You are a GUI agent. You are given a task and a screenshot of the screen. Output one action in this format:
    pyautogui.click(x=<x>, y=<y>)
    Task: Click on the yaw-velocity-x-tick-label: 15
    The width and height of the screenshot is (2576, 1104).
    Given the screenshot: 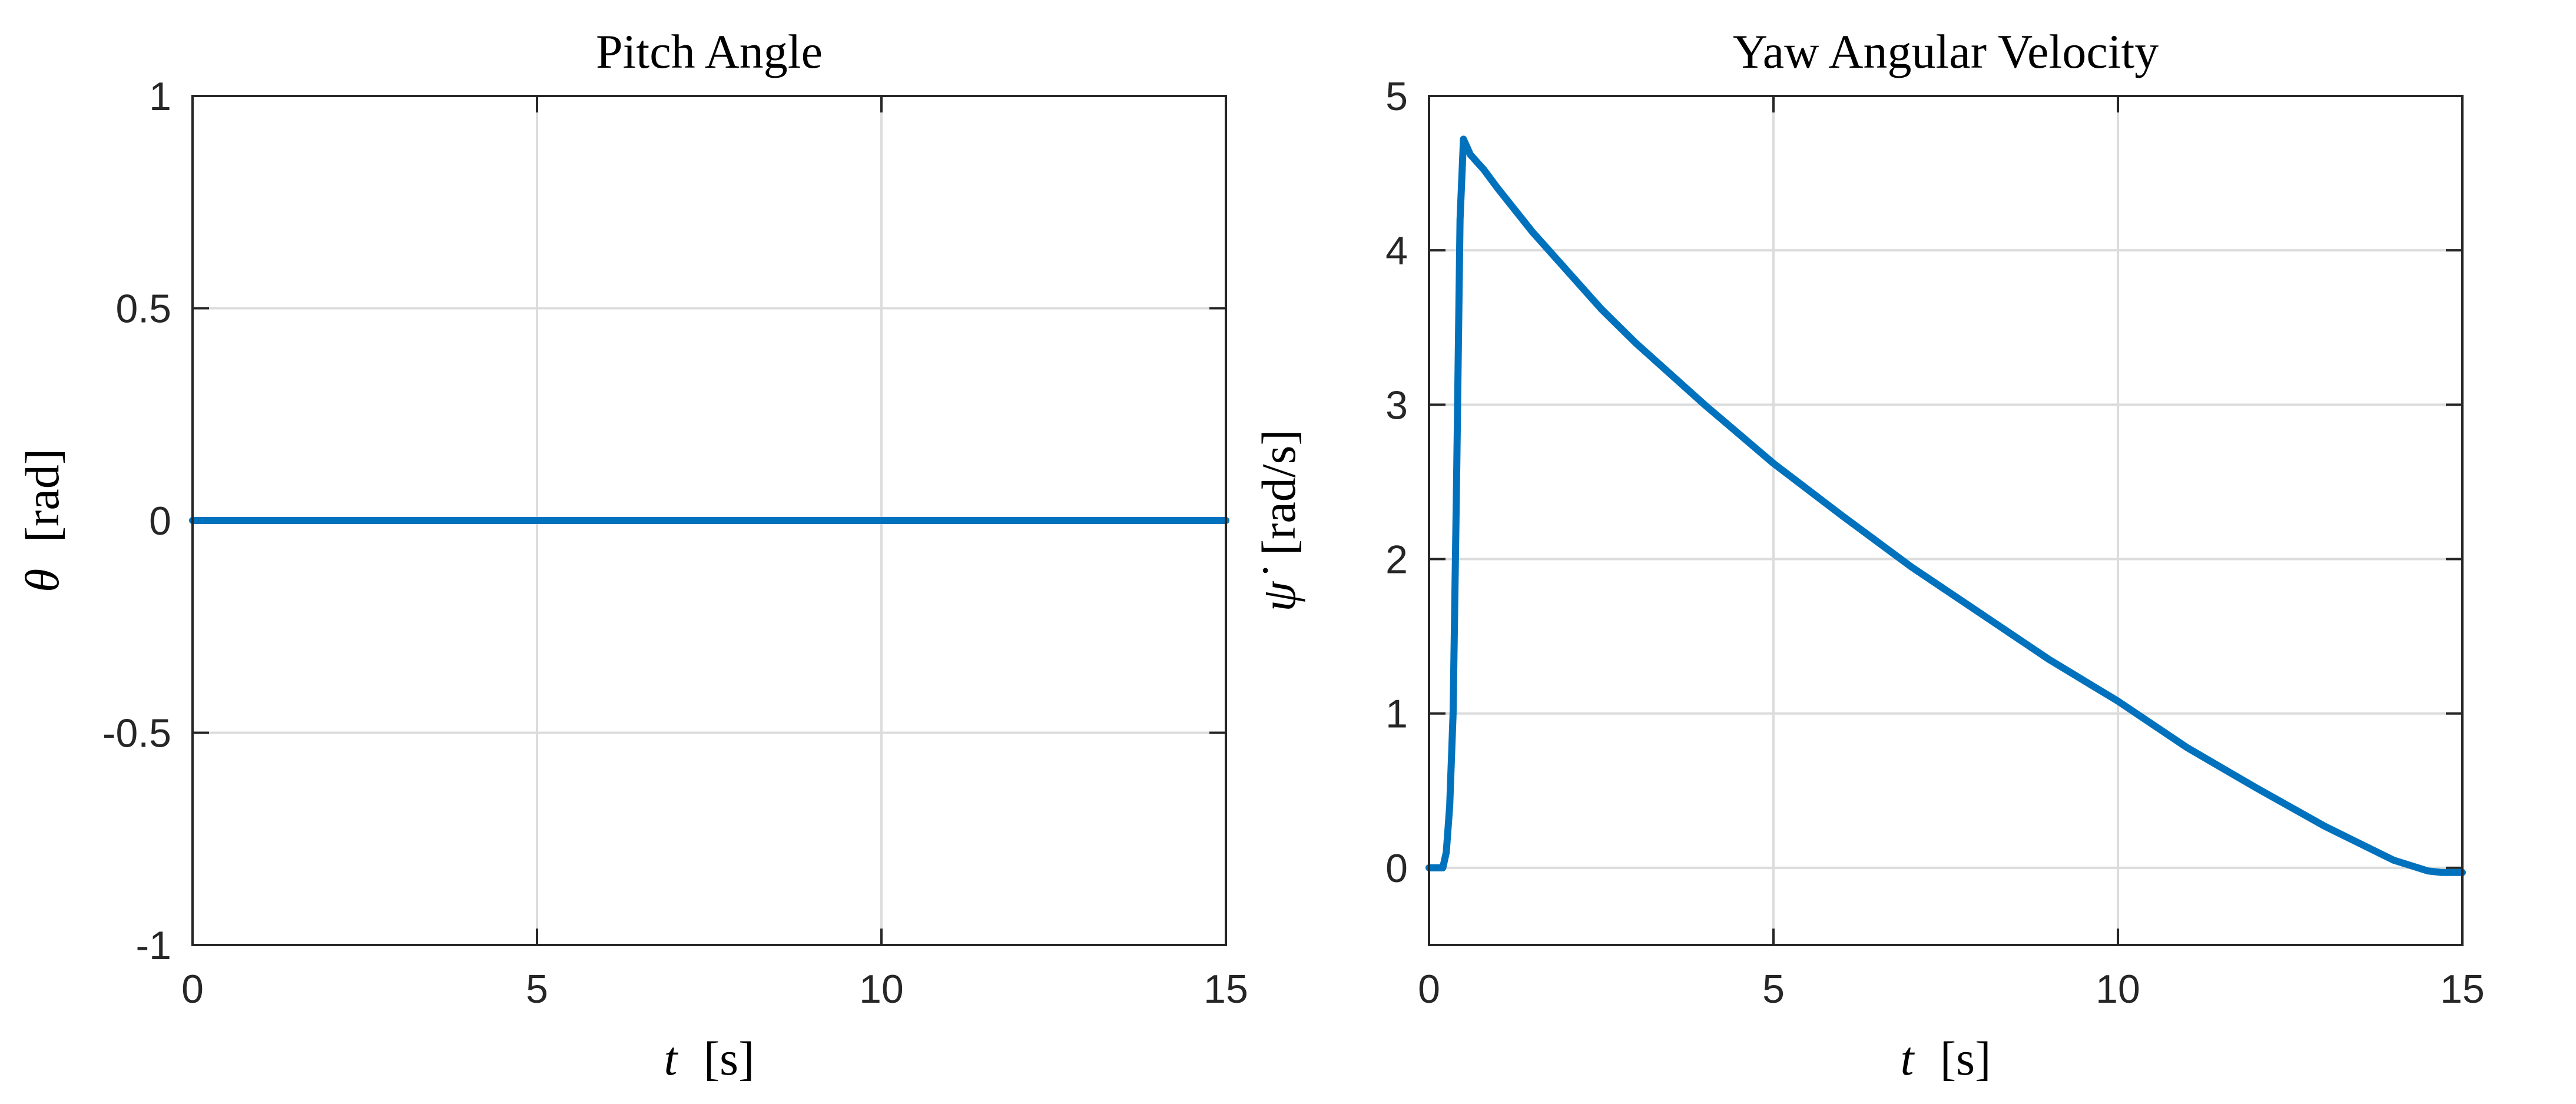 What is the action you would take?
    pyautogui.click(x=2462, y=989)
    